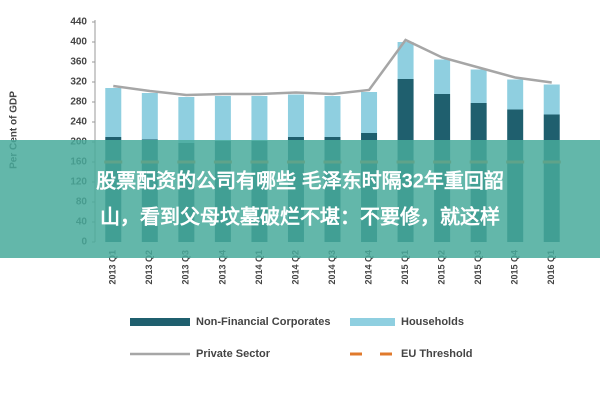 The width and height of the screenshot is (600, 400). What do you see at coordinates (405, 267) in the screenshot?
I see `x-tick-label: 2015 Q1` at bounding box center [405, 267].